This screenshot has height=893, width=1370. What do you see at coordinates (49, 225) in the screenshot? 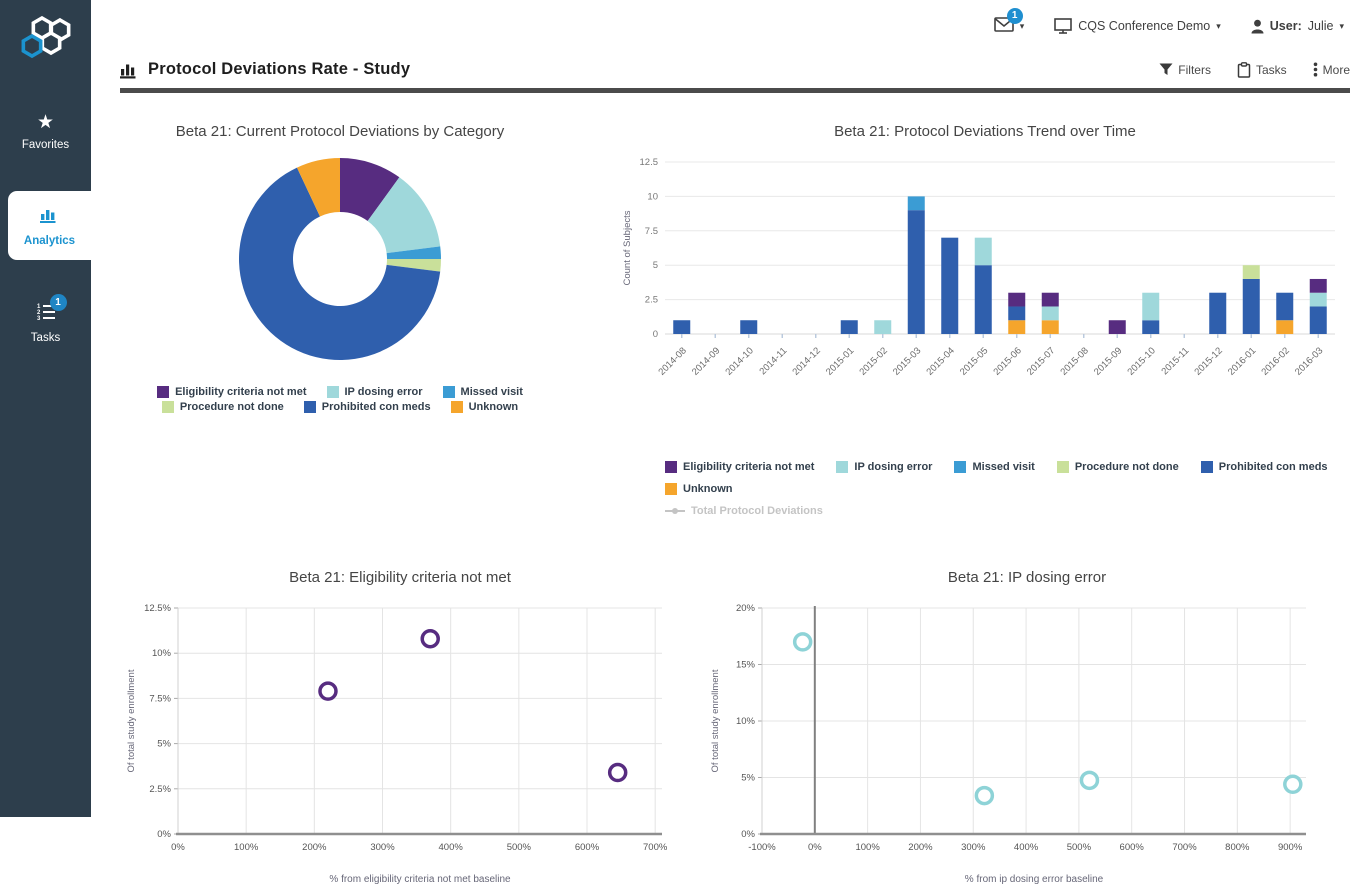
I see `sidebar-item-analytics: Analytics` at bounding box center [49, 225].